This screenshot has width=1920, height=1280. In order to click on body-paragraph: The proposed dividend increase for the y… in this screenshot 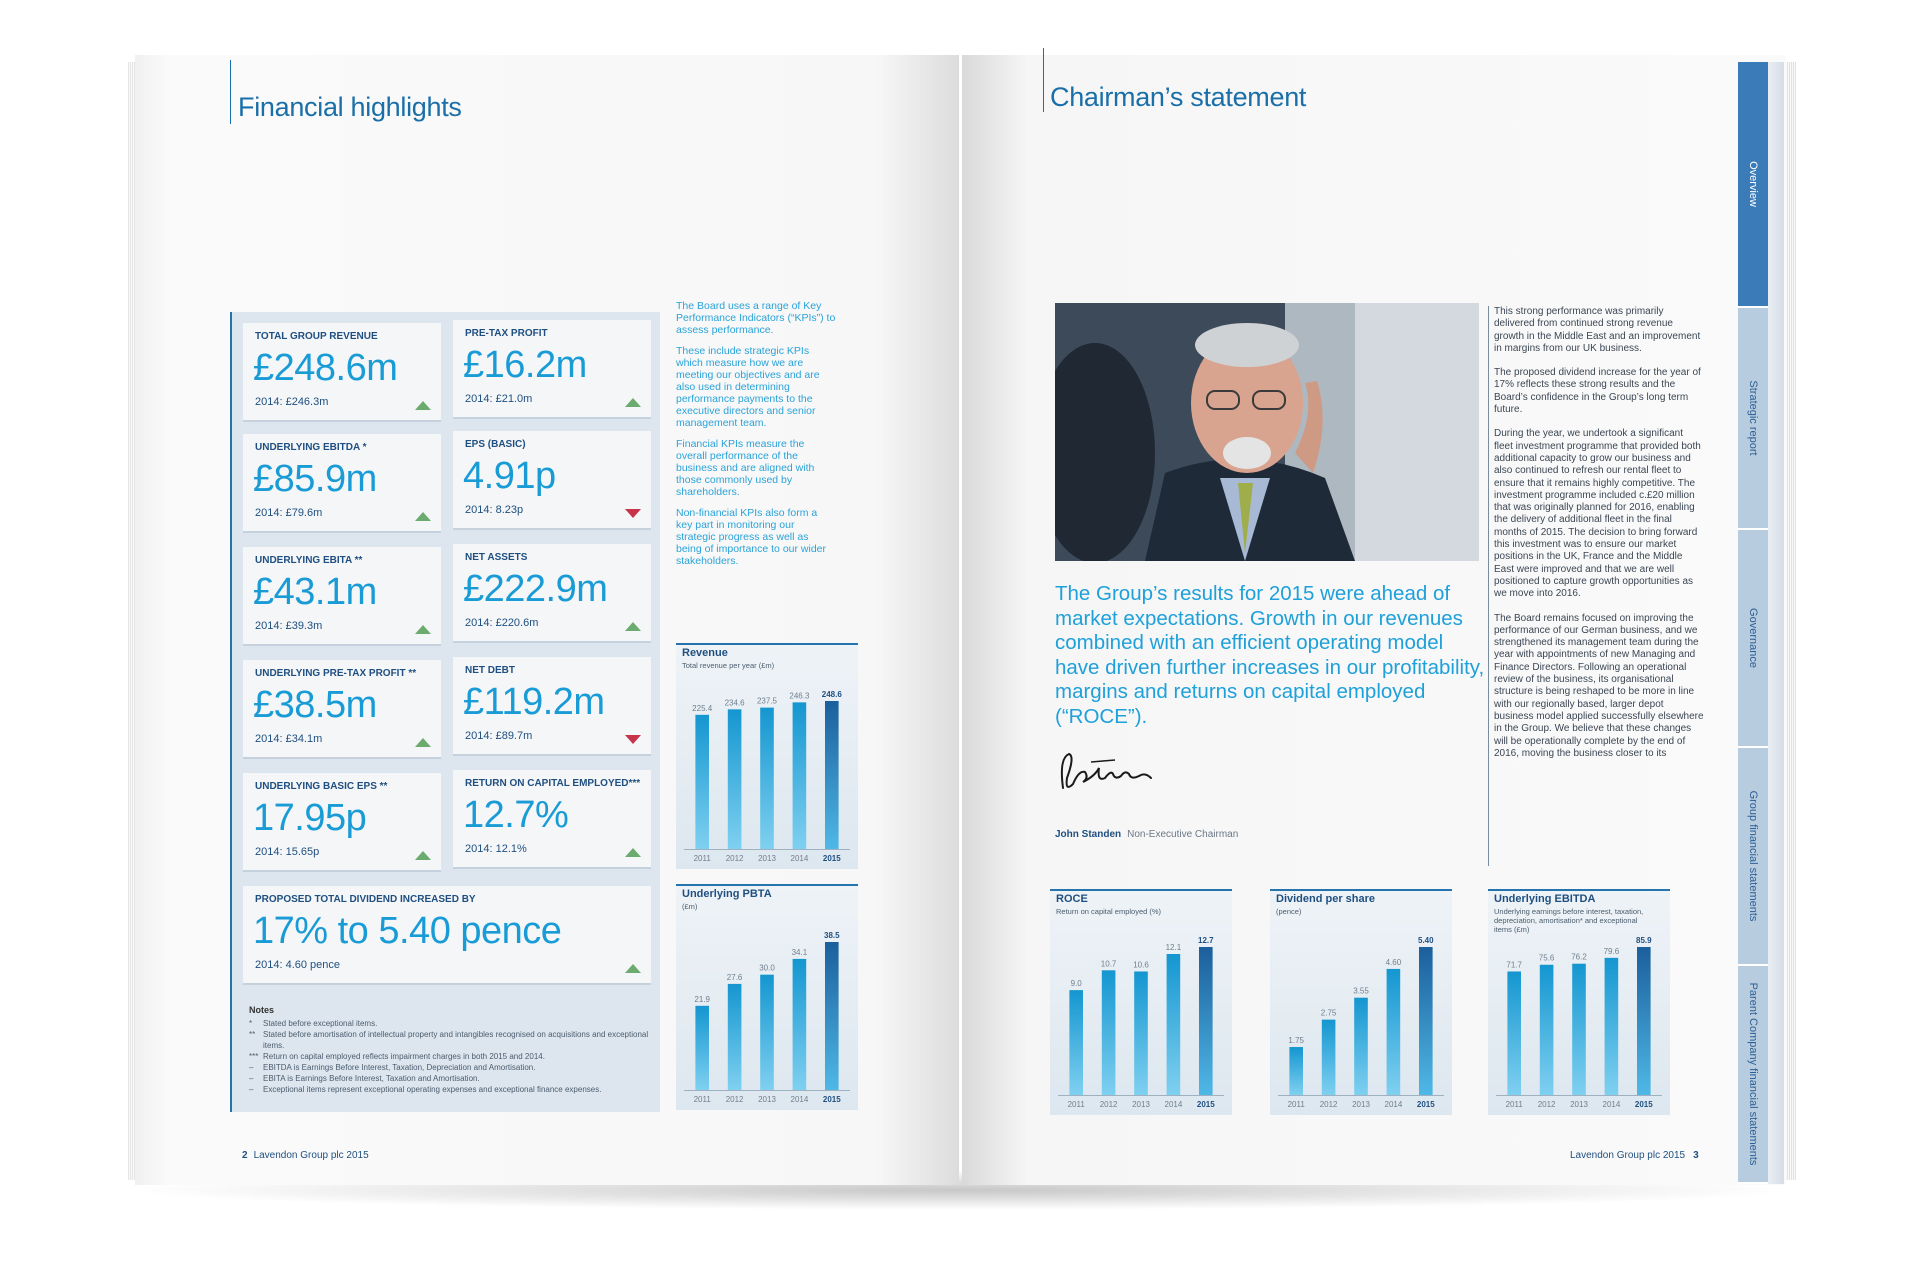, I will do `click(1597, 391)`.